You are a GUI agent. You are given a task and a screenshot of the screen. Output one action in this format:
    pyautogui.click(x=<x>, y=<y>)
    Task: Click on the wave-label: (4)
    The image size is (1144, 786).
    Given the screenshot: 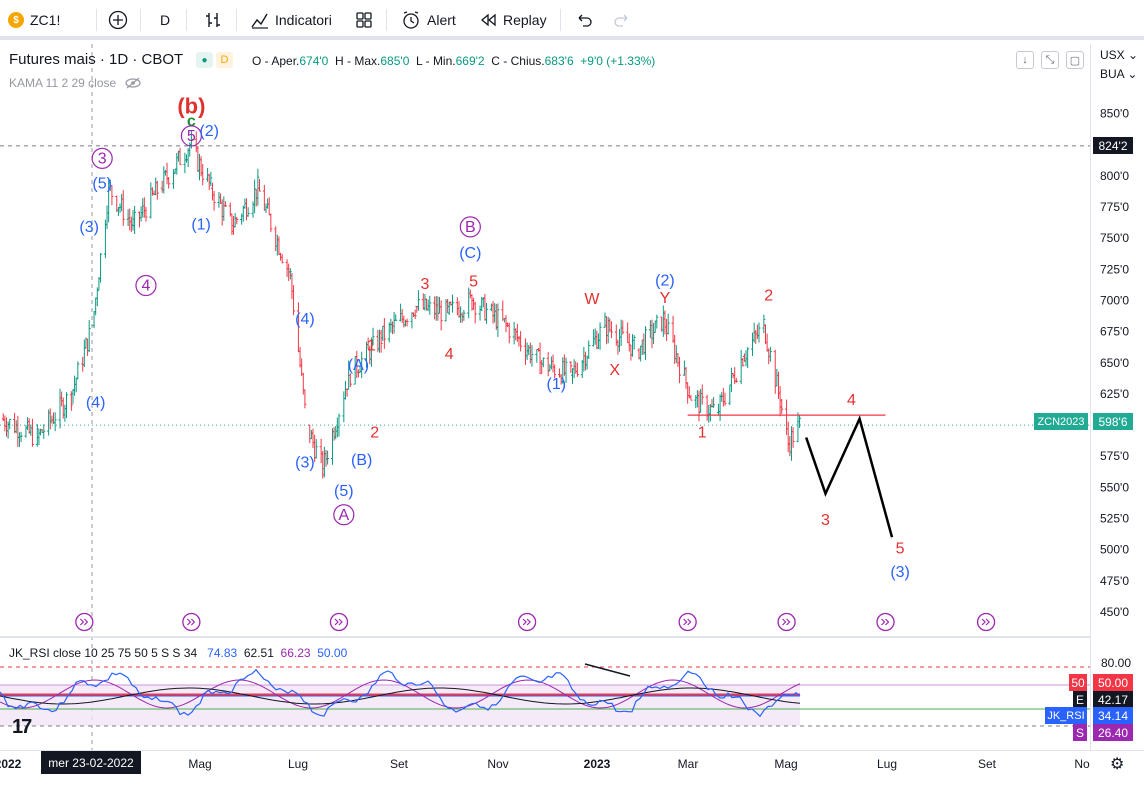 What is the action you would take?
    pyautogui.click(x=96, y=403)
    